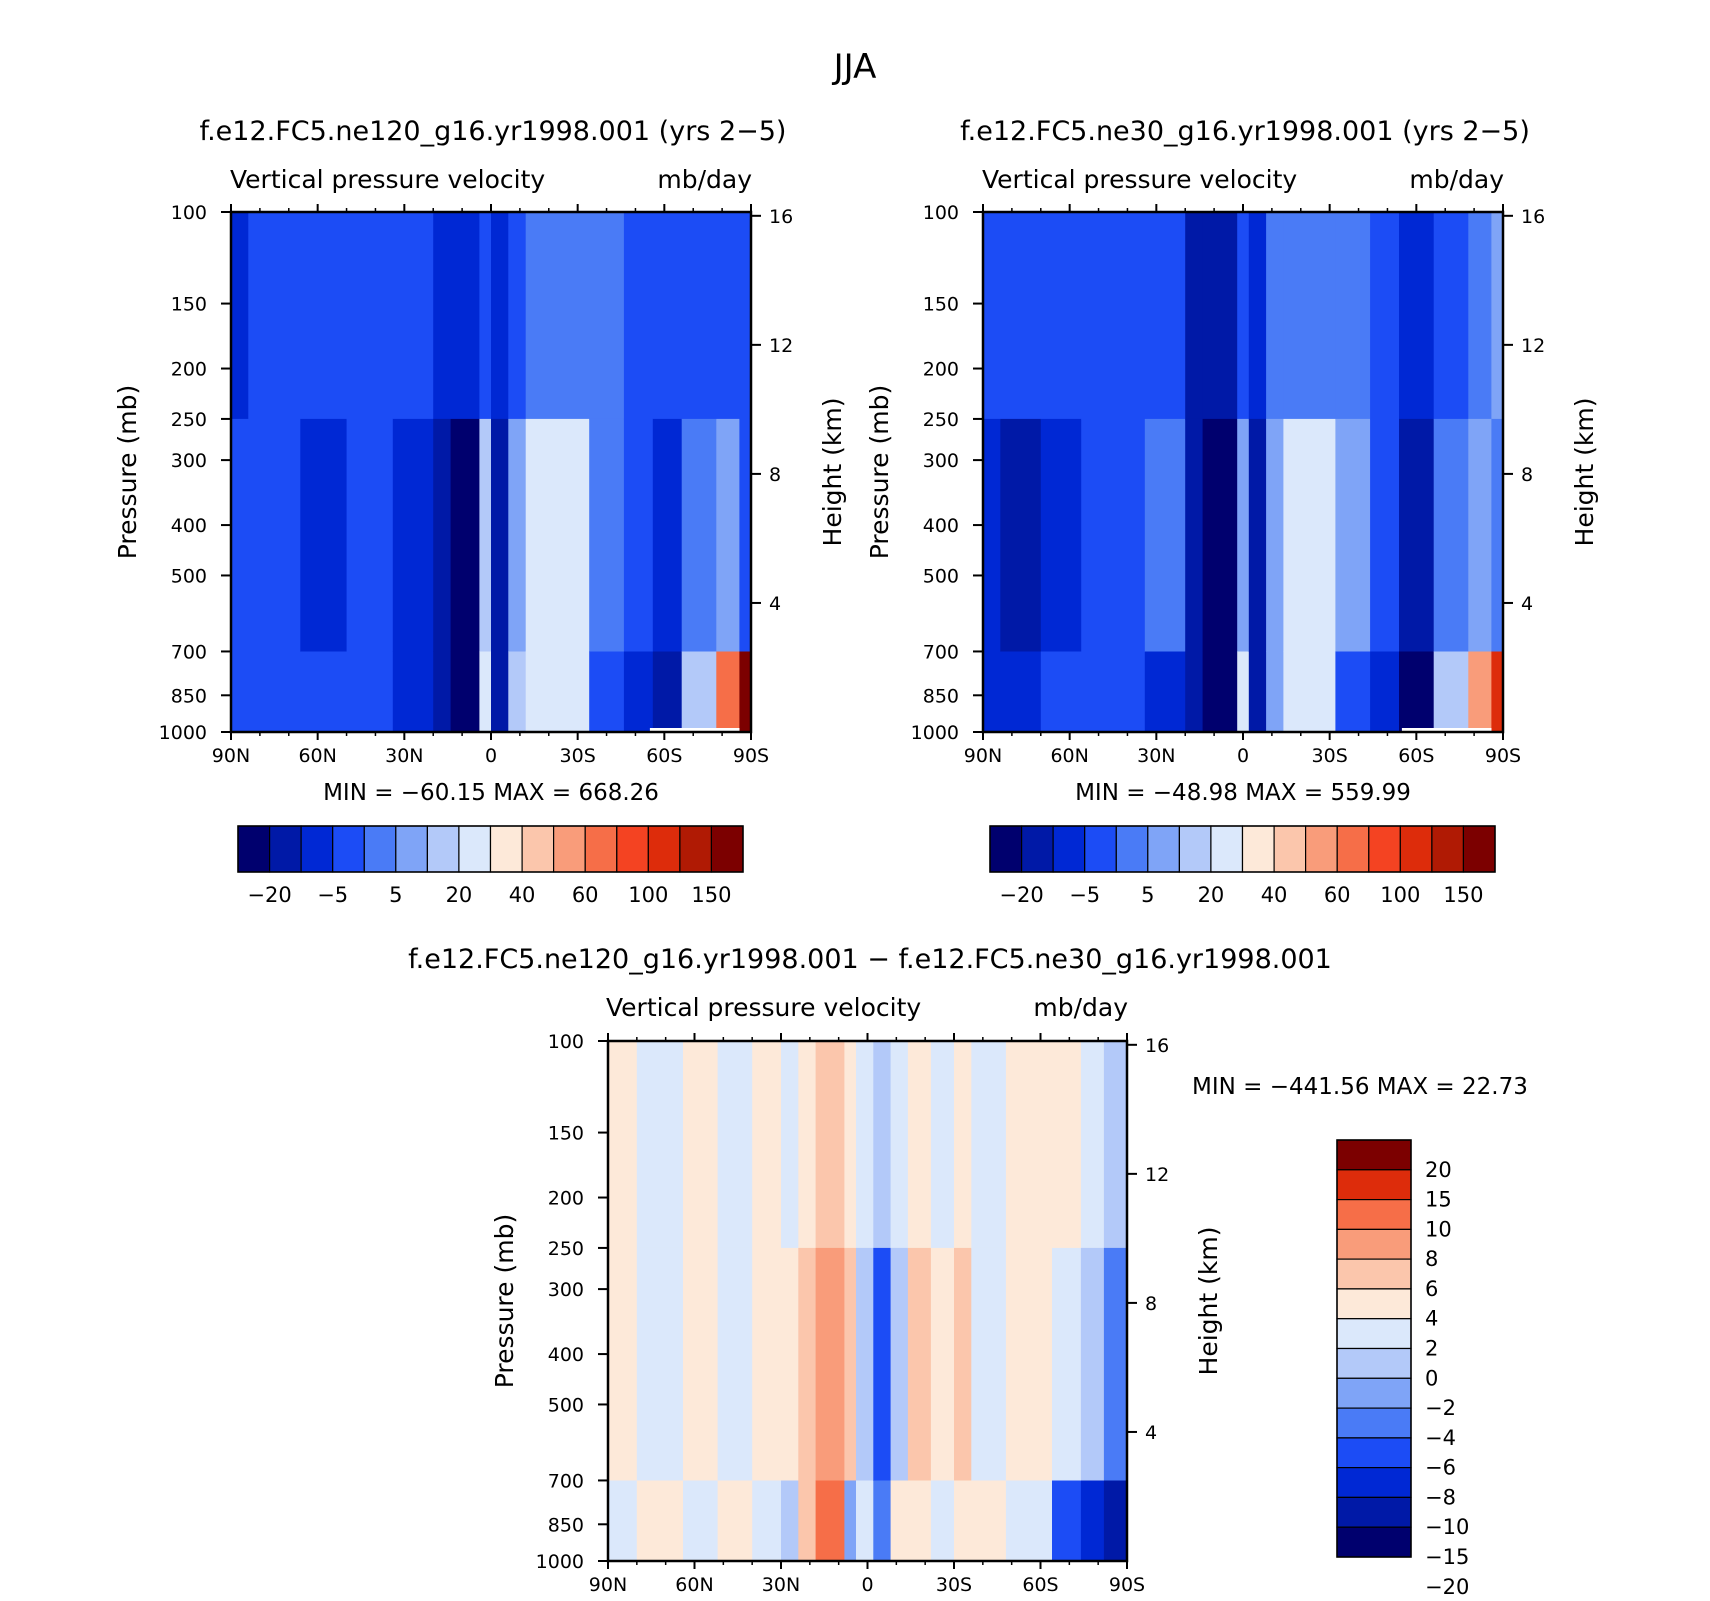 This screenshot has height=1601, width=1710. I want to click on right-tick-label: 8, so click(775, 475).